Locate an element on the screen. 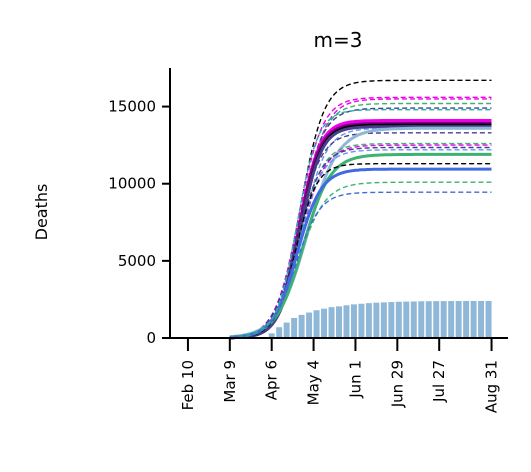  chart-title: m=3 is located at coordinates (338, 40).